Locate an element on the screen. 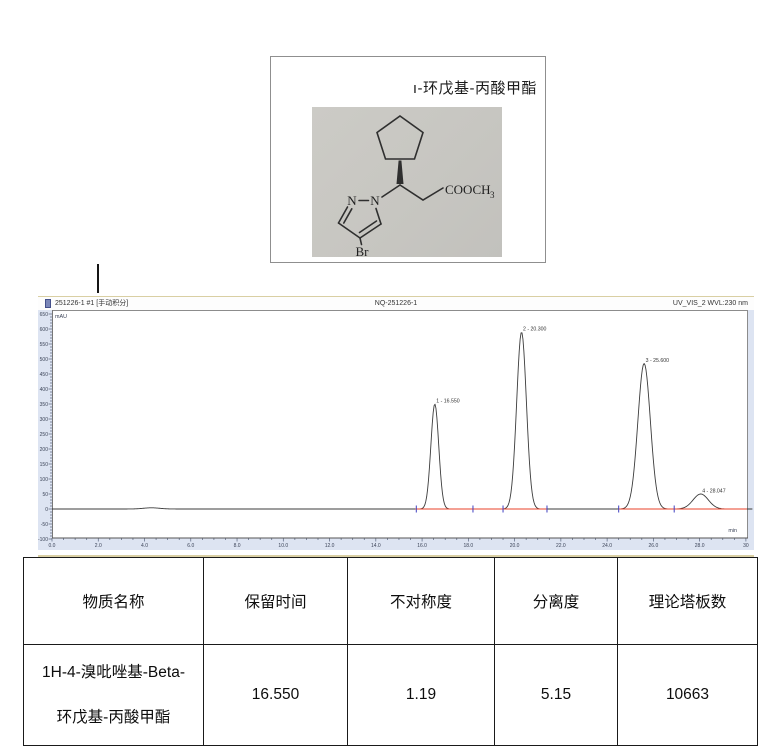  substance-name-line2: 环戊基-丙酸甲酯 is located at coordinates (113, 717).